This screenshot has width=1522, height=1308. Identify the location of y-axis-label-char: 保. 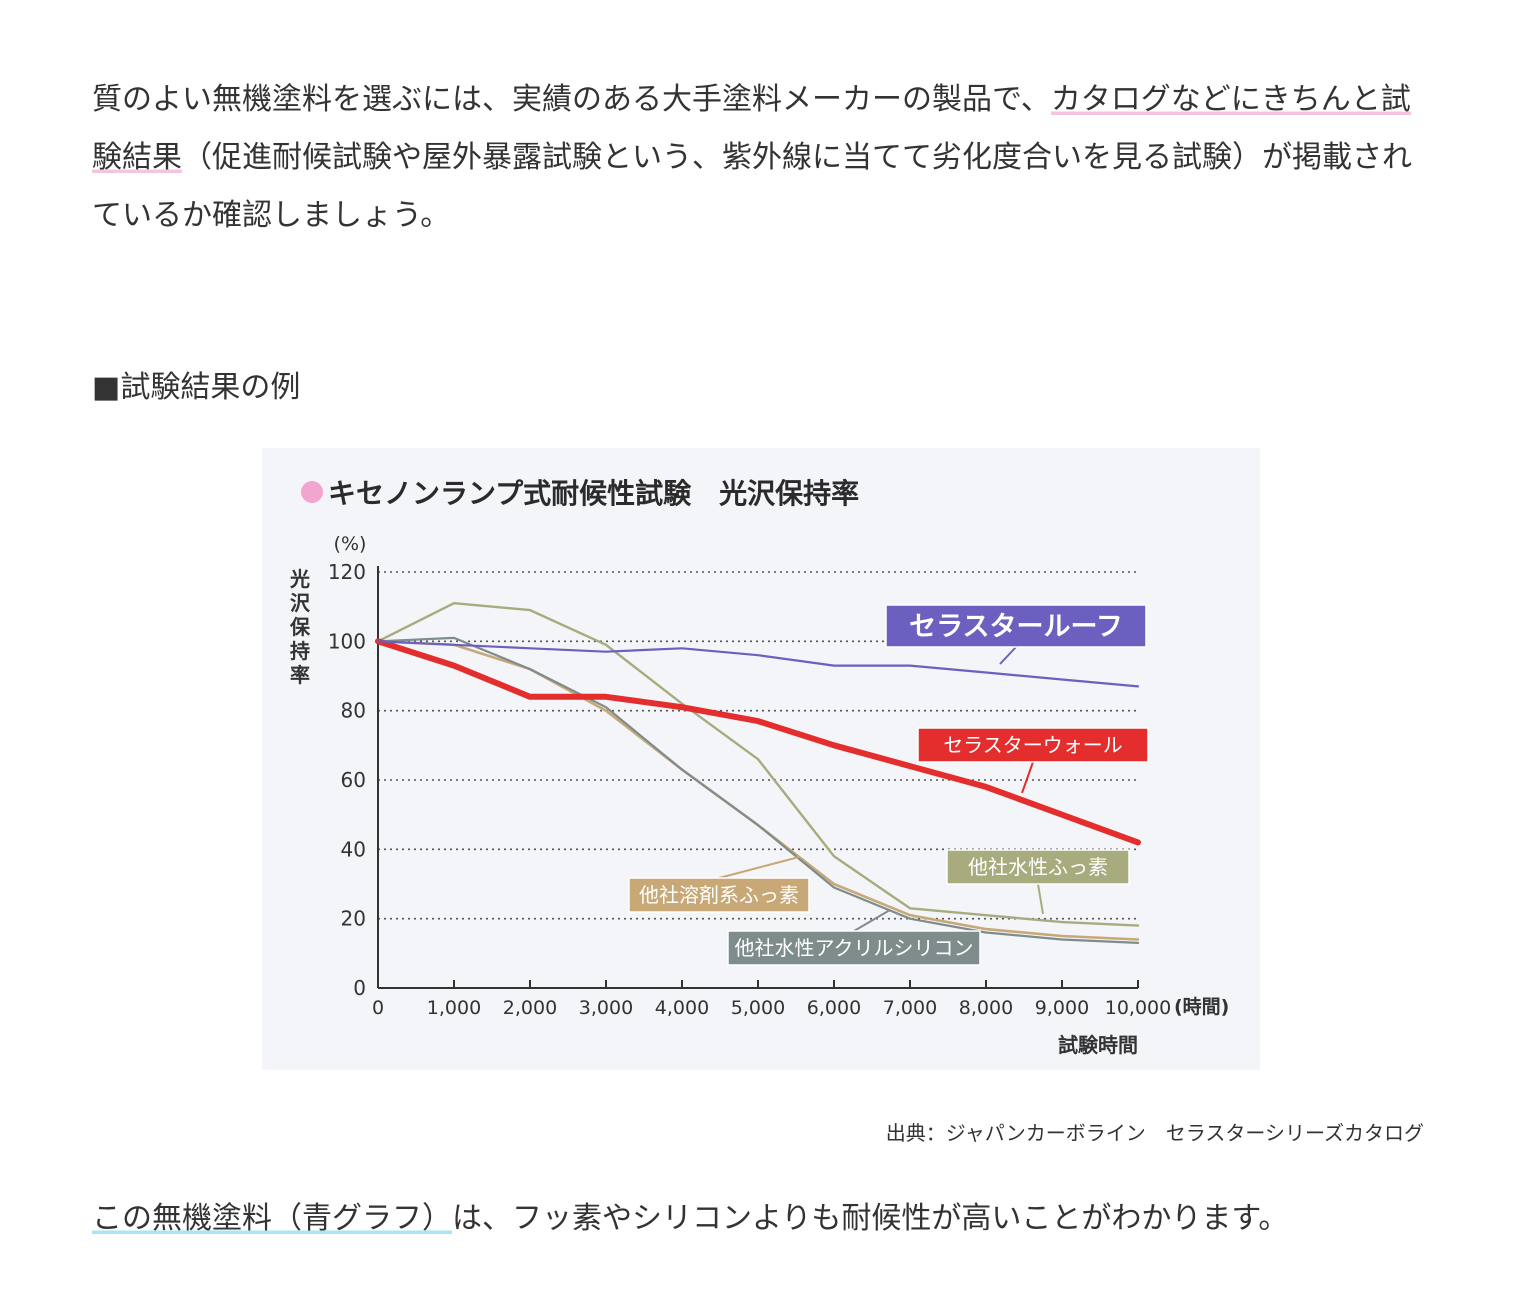
(300, 627).